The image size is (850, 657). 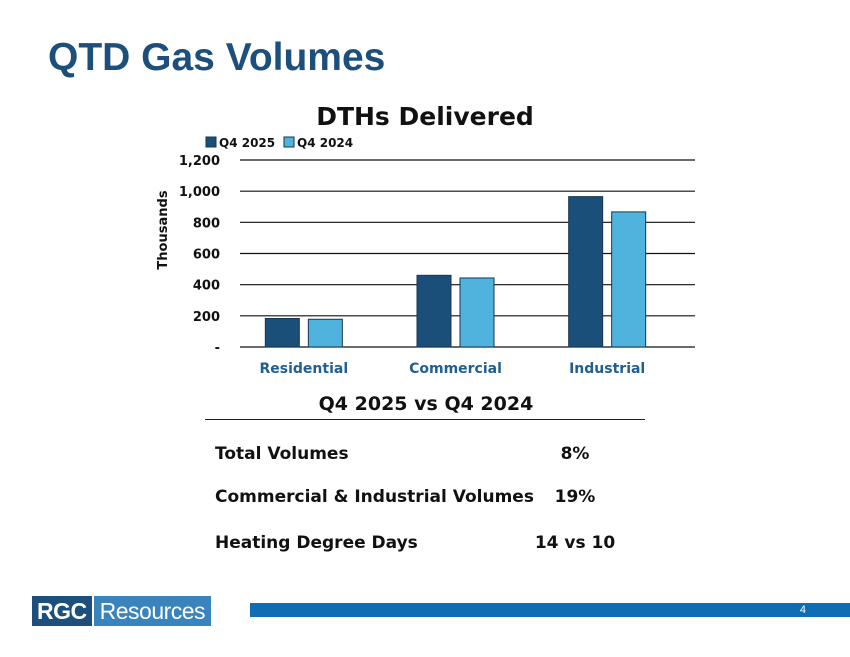 What do you see at coordinates (425, 419) in the screenshot?
I see `comparison-divider` at bounding box center [425, 419].